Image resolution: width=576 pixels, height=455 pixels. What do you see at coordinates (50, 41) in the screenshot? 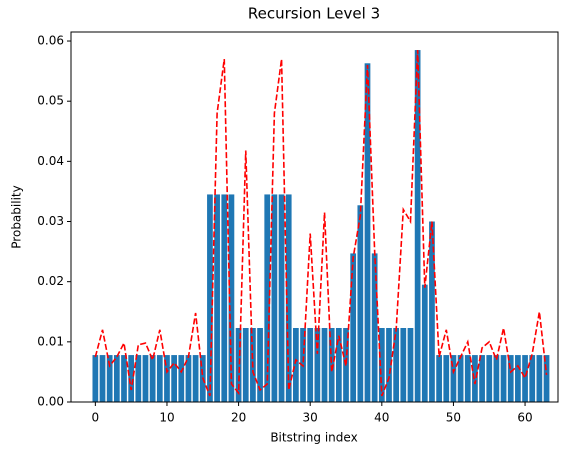
I see `y-tick-label: 0.06` at bounding box center [50, 41].